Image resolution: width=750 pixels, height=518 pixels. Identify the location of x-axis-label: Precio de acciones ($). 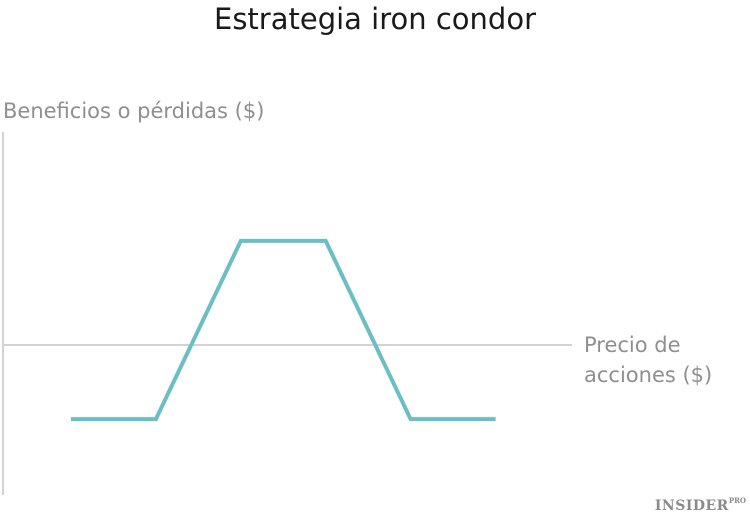
(648, 360).